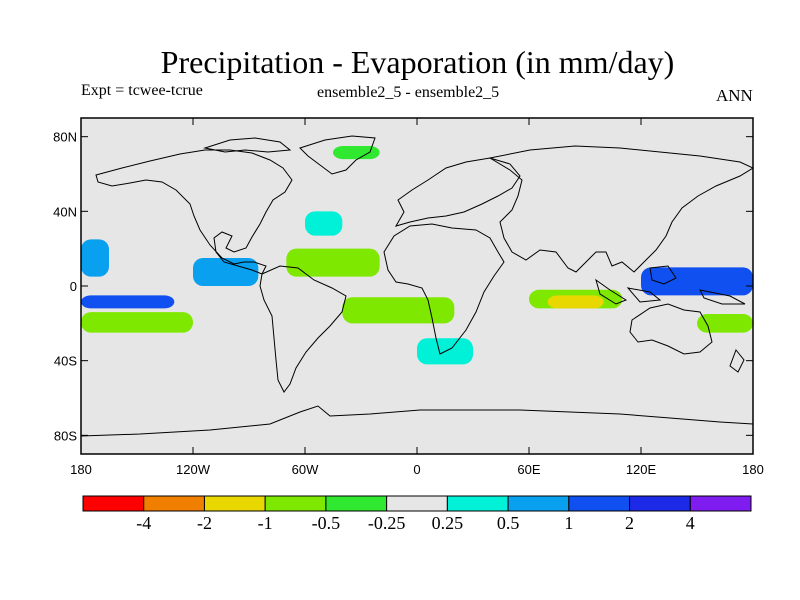 The width and height of the screenshot is (800, 600). I want to click on colorbar-label-6: 0.5, so click(508, 523).